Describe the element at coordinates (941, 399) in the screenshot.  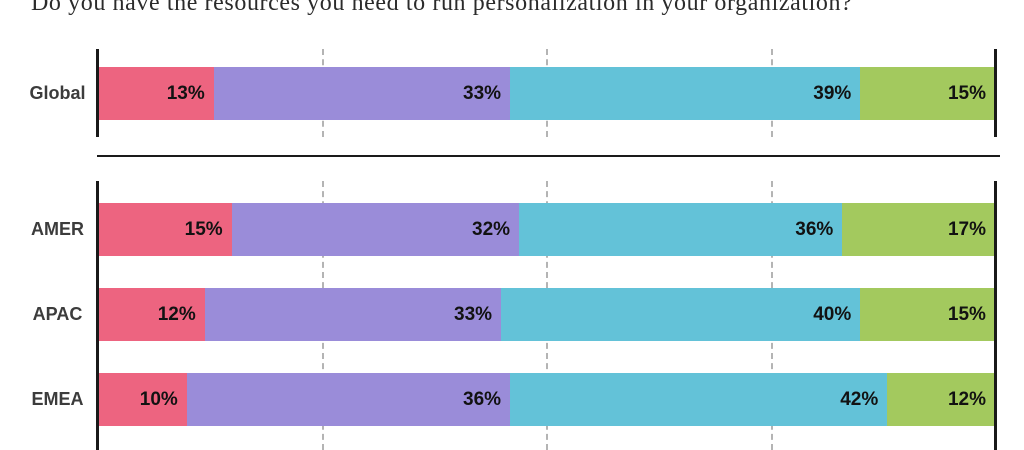
I see `bar-segment-4: 12%` at that location.